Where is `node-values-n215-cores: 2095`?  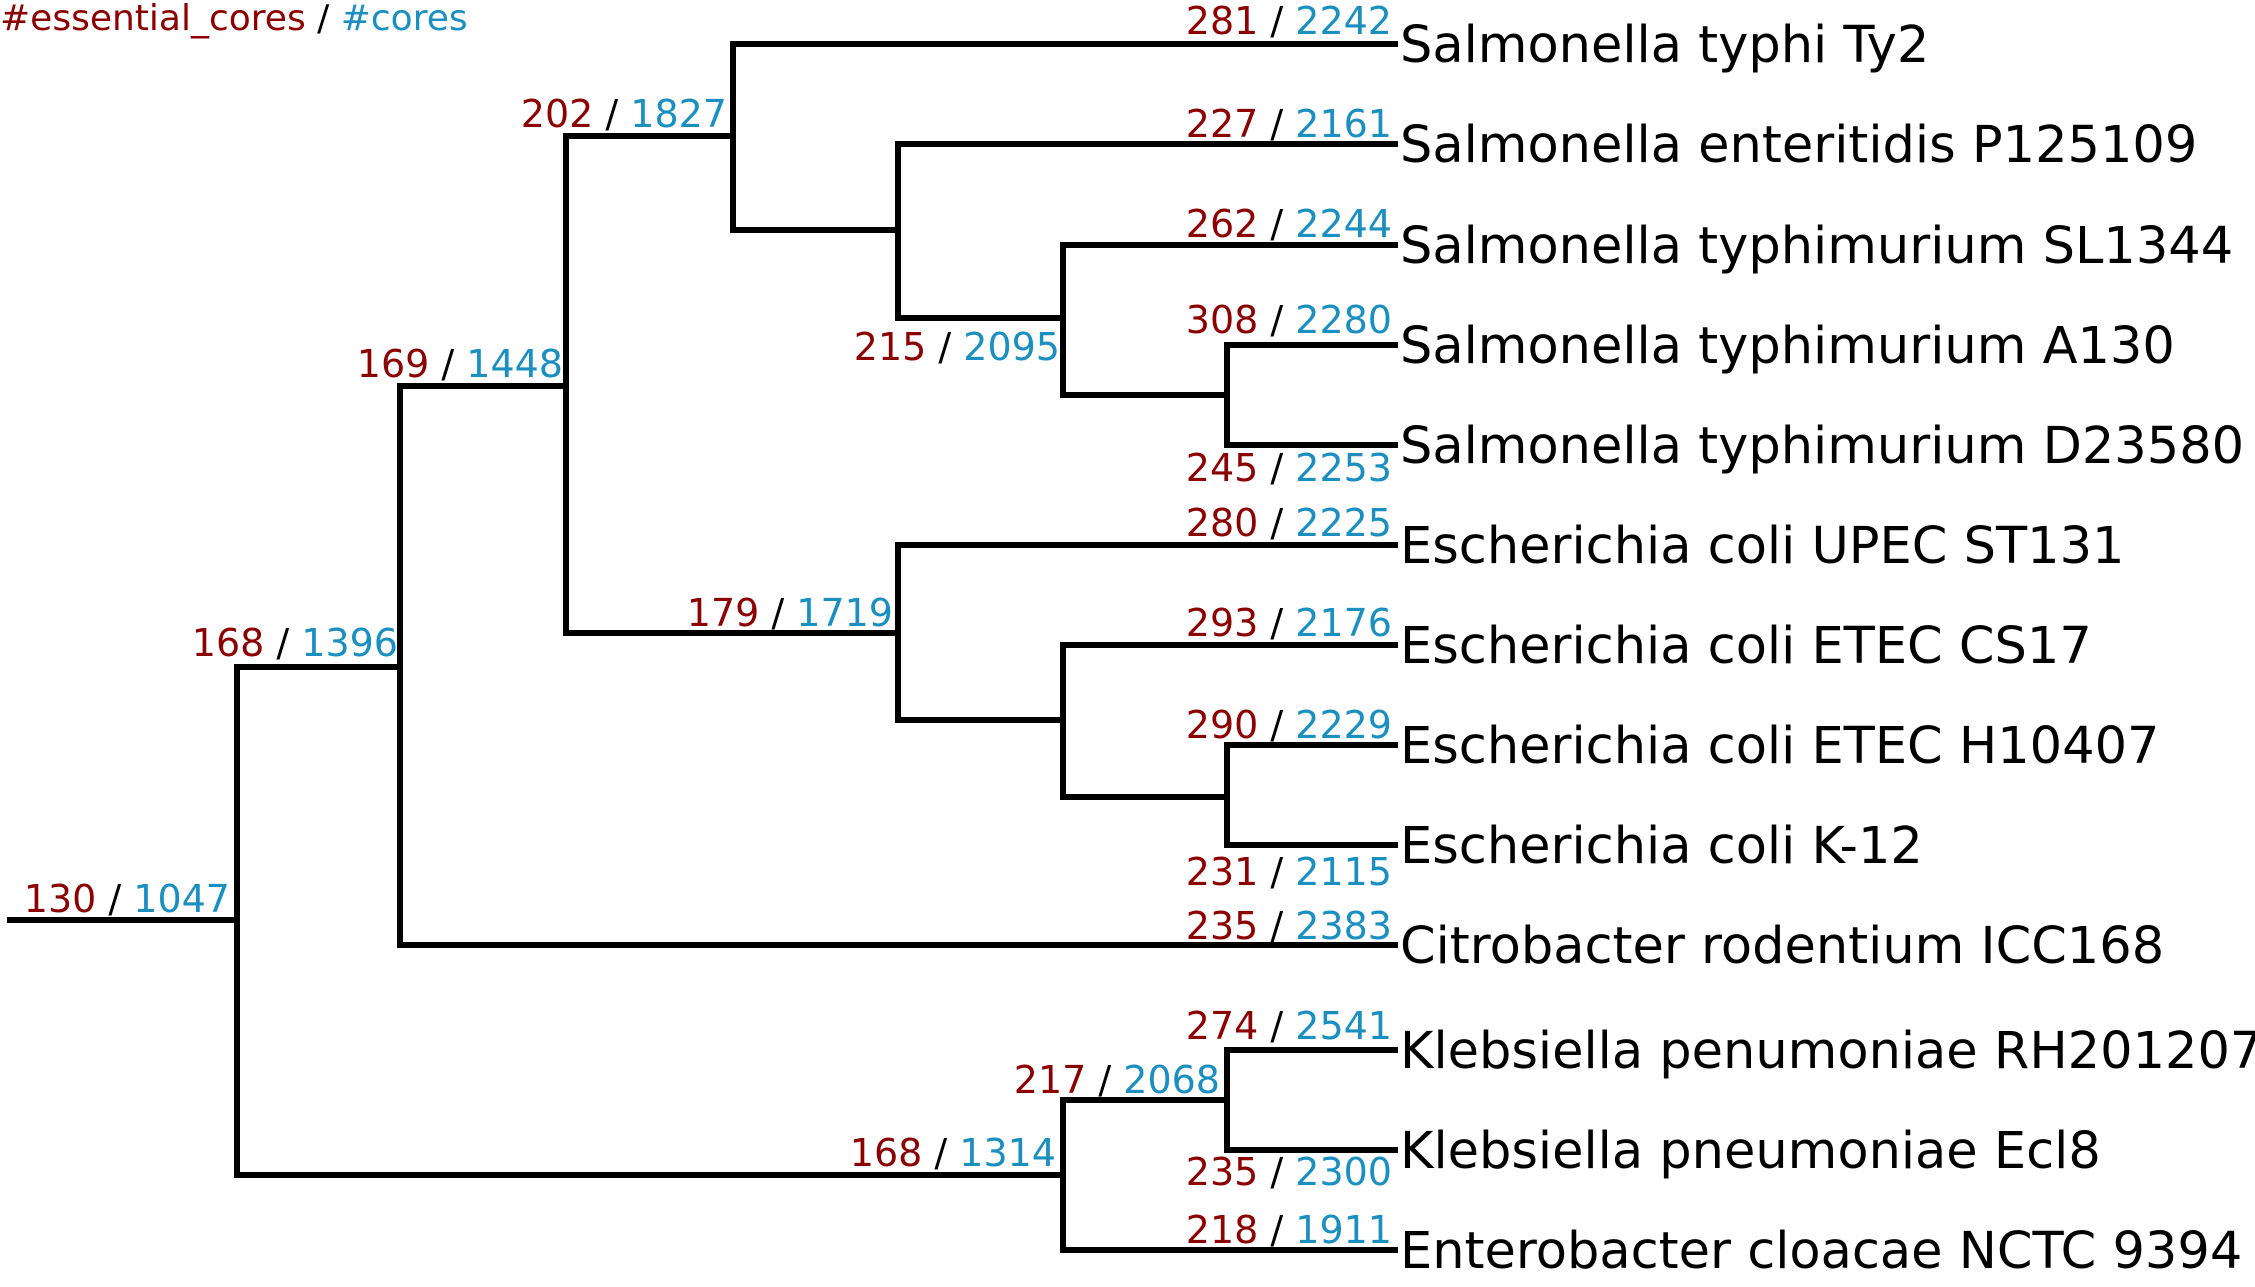
node-values-n215-cores: 2095 is located at coordinates (1011, 347).